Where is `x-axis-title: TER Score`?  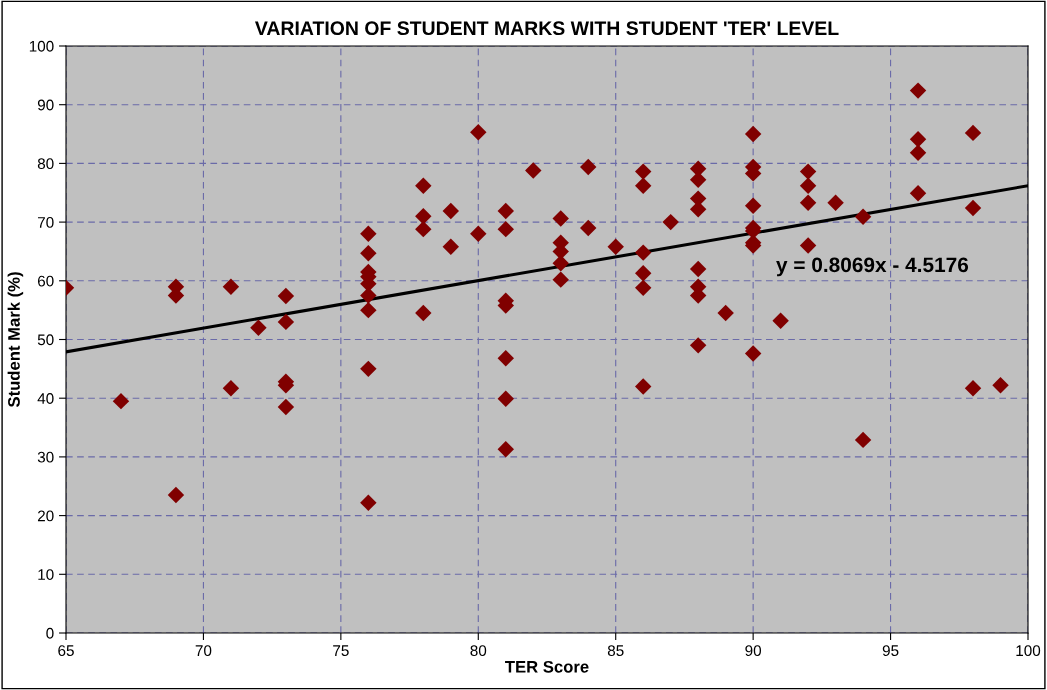
x-axis-title: TER Score is located at coordinates (547, 666).